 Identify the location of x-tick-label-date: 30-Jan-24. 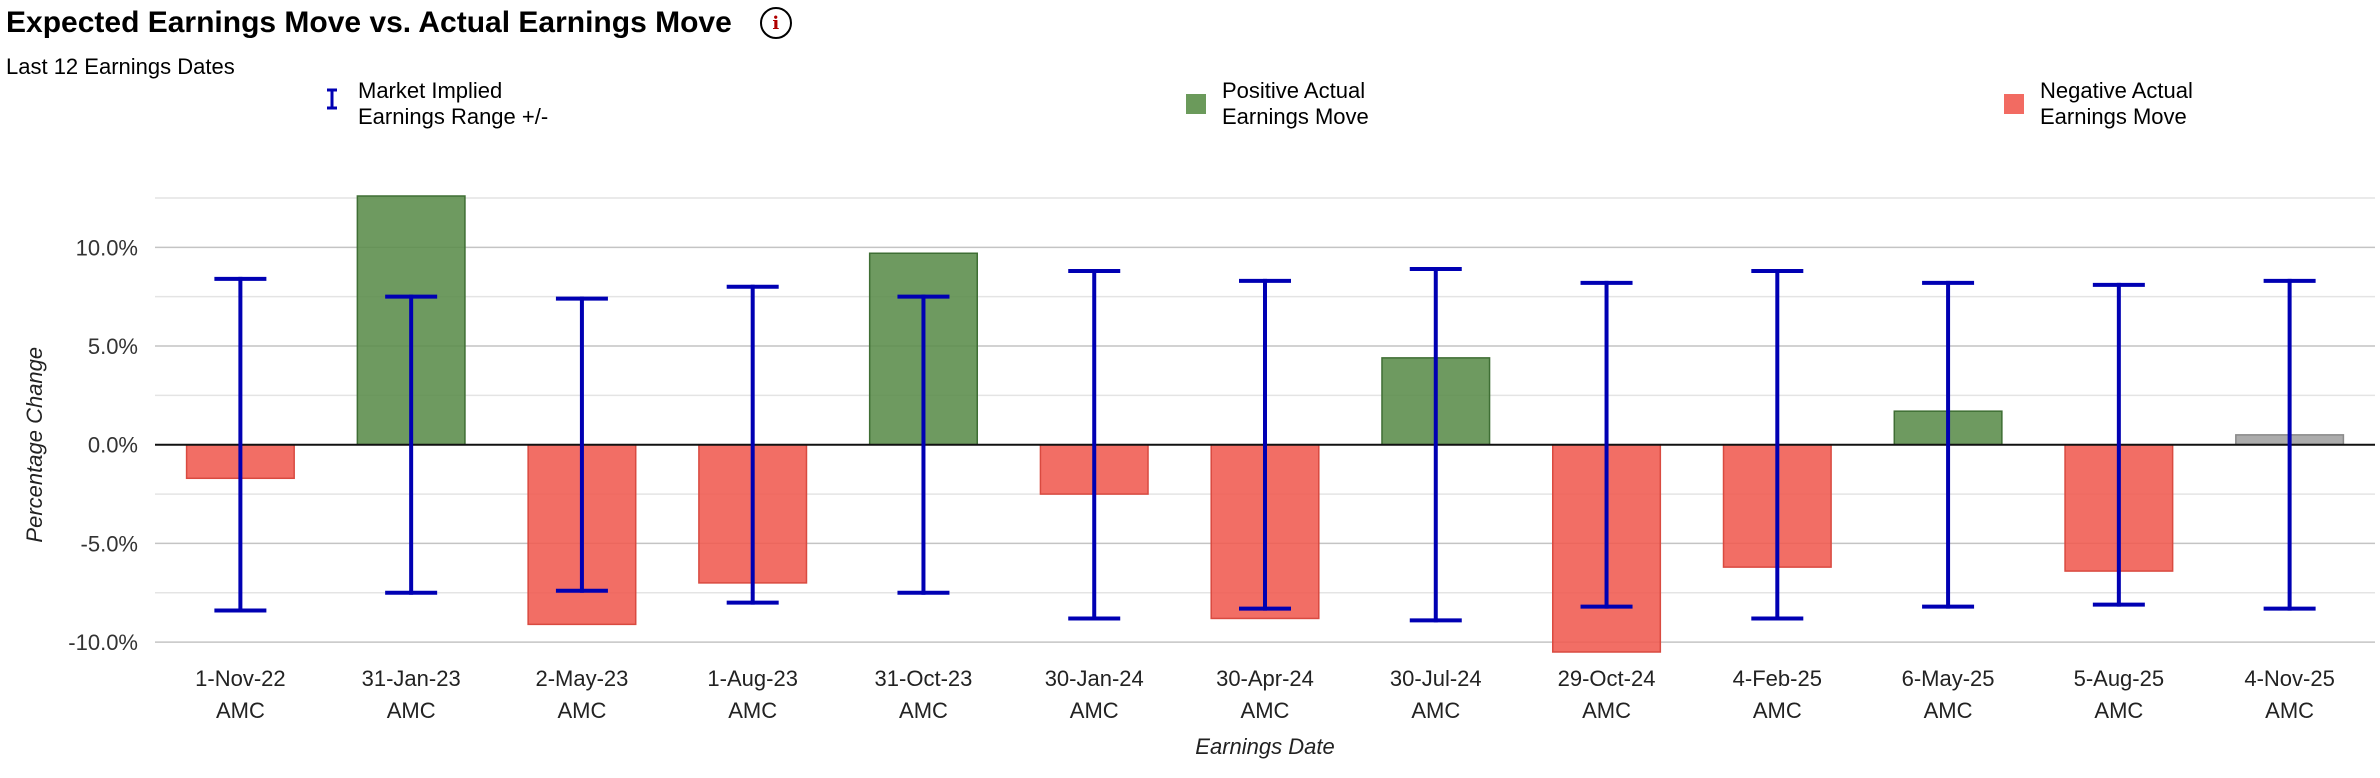
(1094, 678).